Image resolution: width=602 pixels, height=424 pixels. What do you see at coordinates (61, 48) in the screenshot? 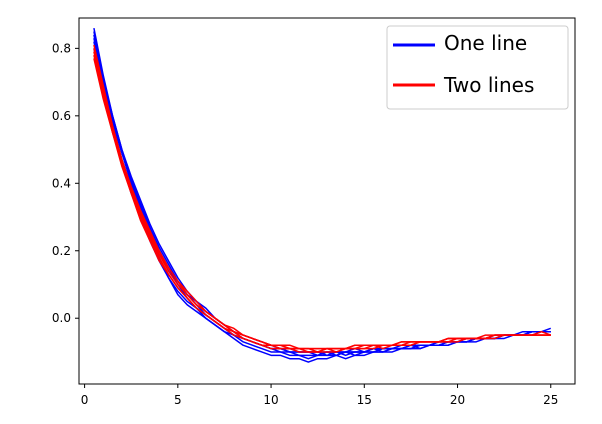
I see `y-tick-label: 0.8` at bounding box center [61, 48].